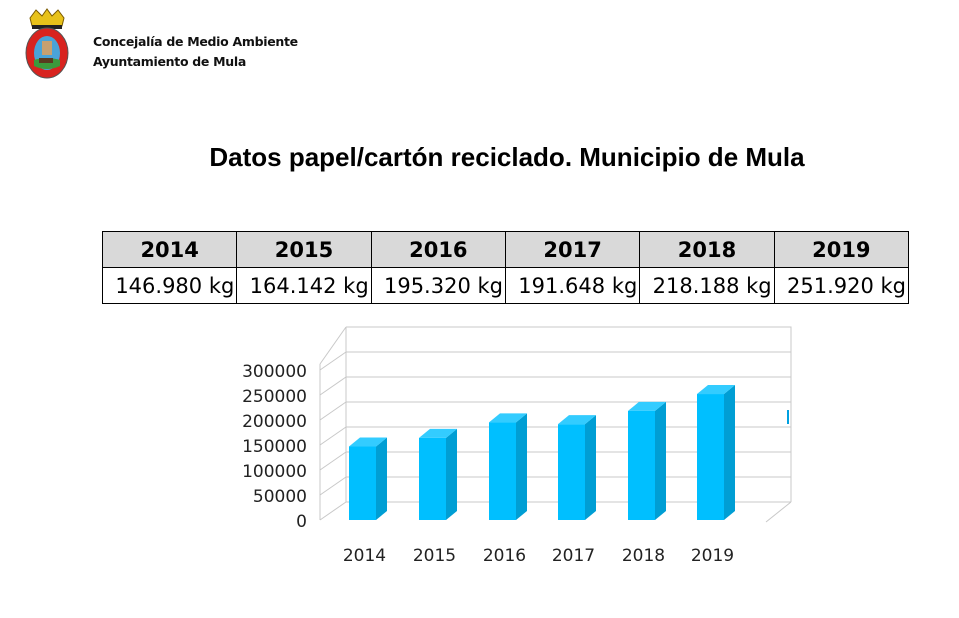  What do you see at coordinates (778, 512) in the screenshot?
I see `floor-edge` at bounding box center [778, 512].